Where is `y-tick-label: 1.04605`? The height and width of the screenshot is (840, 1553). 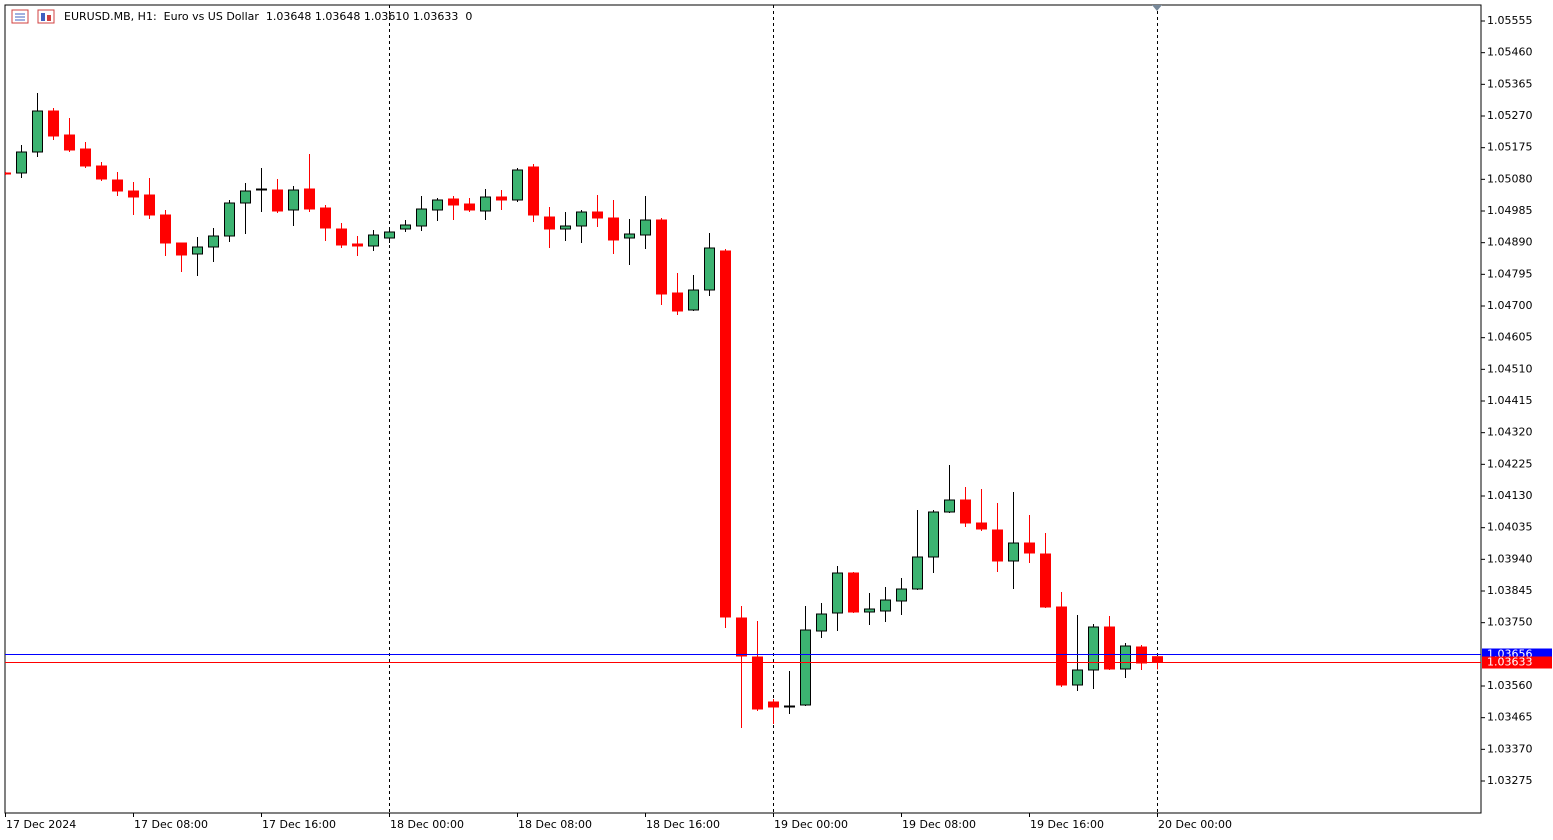
y-tick-label: 1.04605 is located at coordinates (1510, 337).